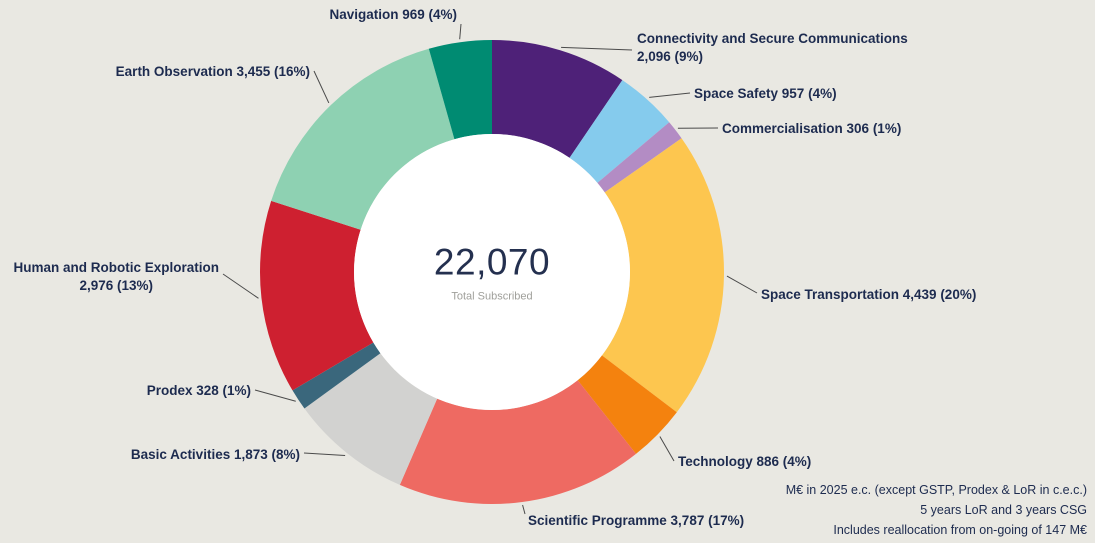  What do you see at coordinates (524, 509) in the screenshot?
I see `leader-line-scientific-programme` at bounding box center [524, 509].